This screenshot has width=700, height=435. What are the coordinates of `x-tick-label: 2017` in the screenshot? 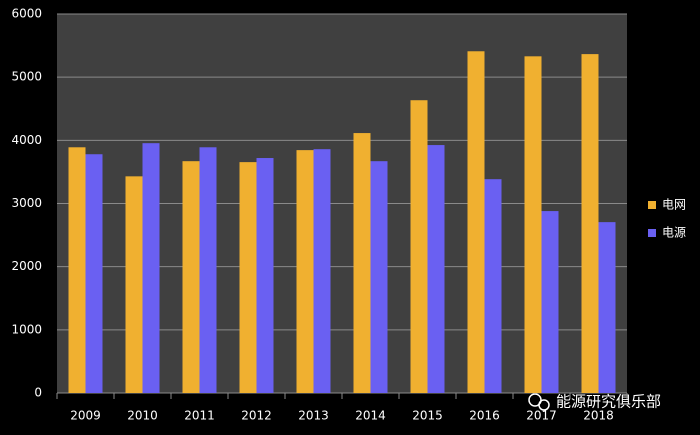 It's located at (541, 416).